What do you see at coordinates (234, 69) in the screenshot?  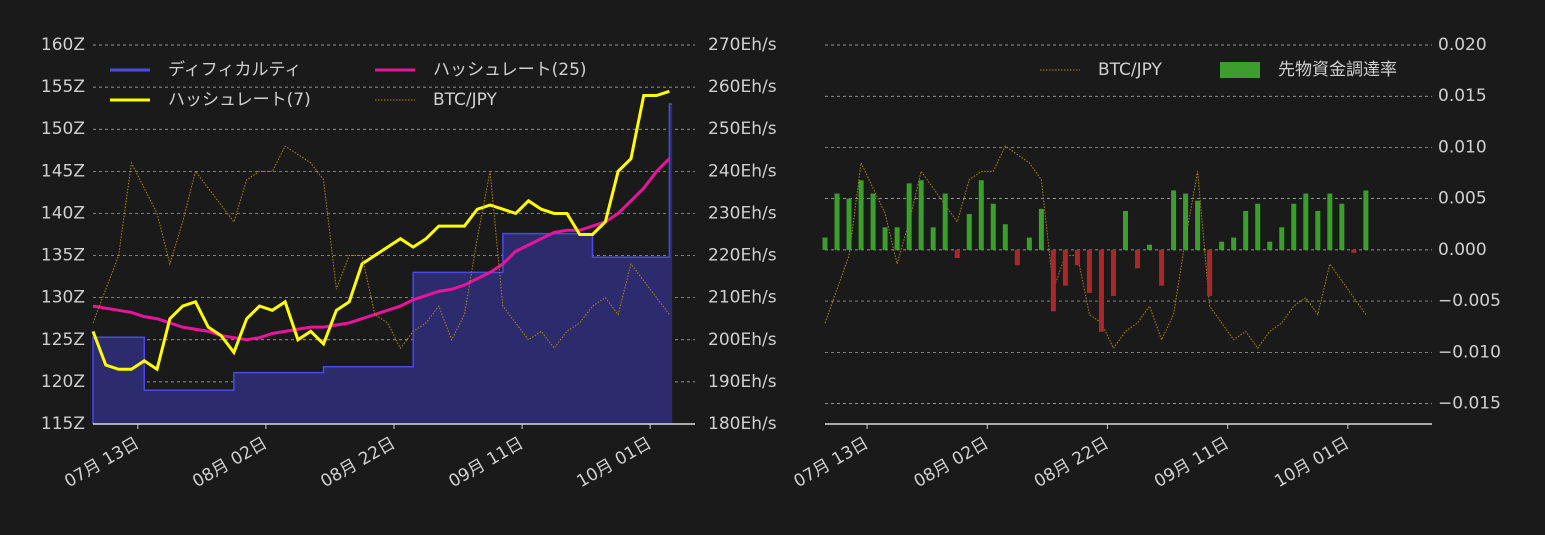 I see `legend-label: ディフィカルティ` at bounding box center [234, 69].